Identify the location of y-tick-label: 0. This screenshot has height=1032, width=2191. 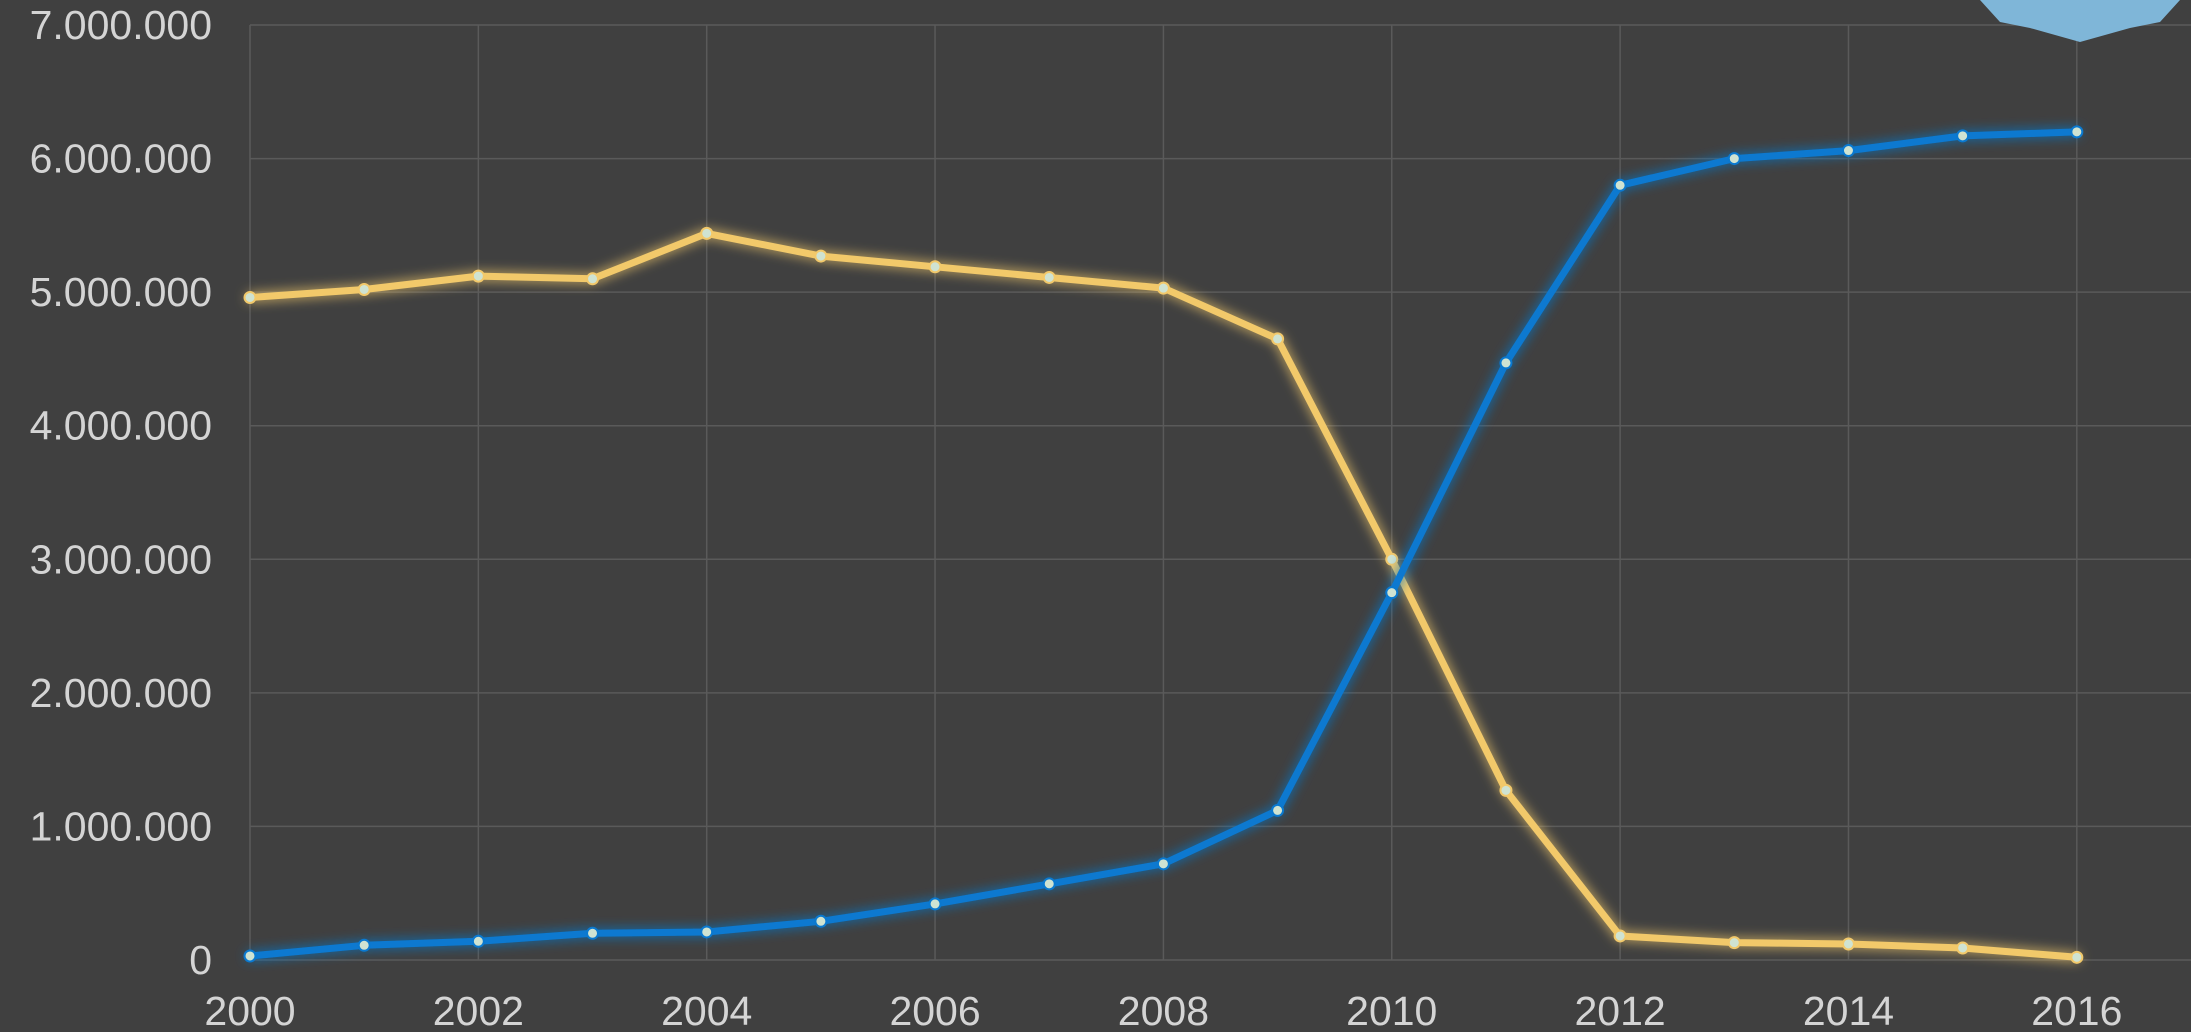
(200, 960).